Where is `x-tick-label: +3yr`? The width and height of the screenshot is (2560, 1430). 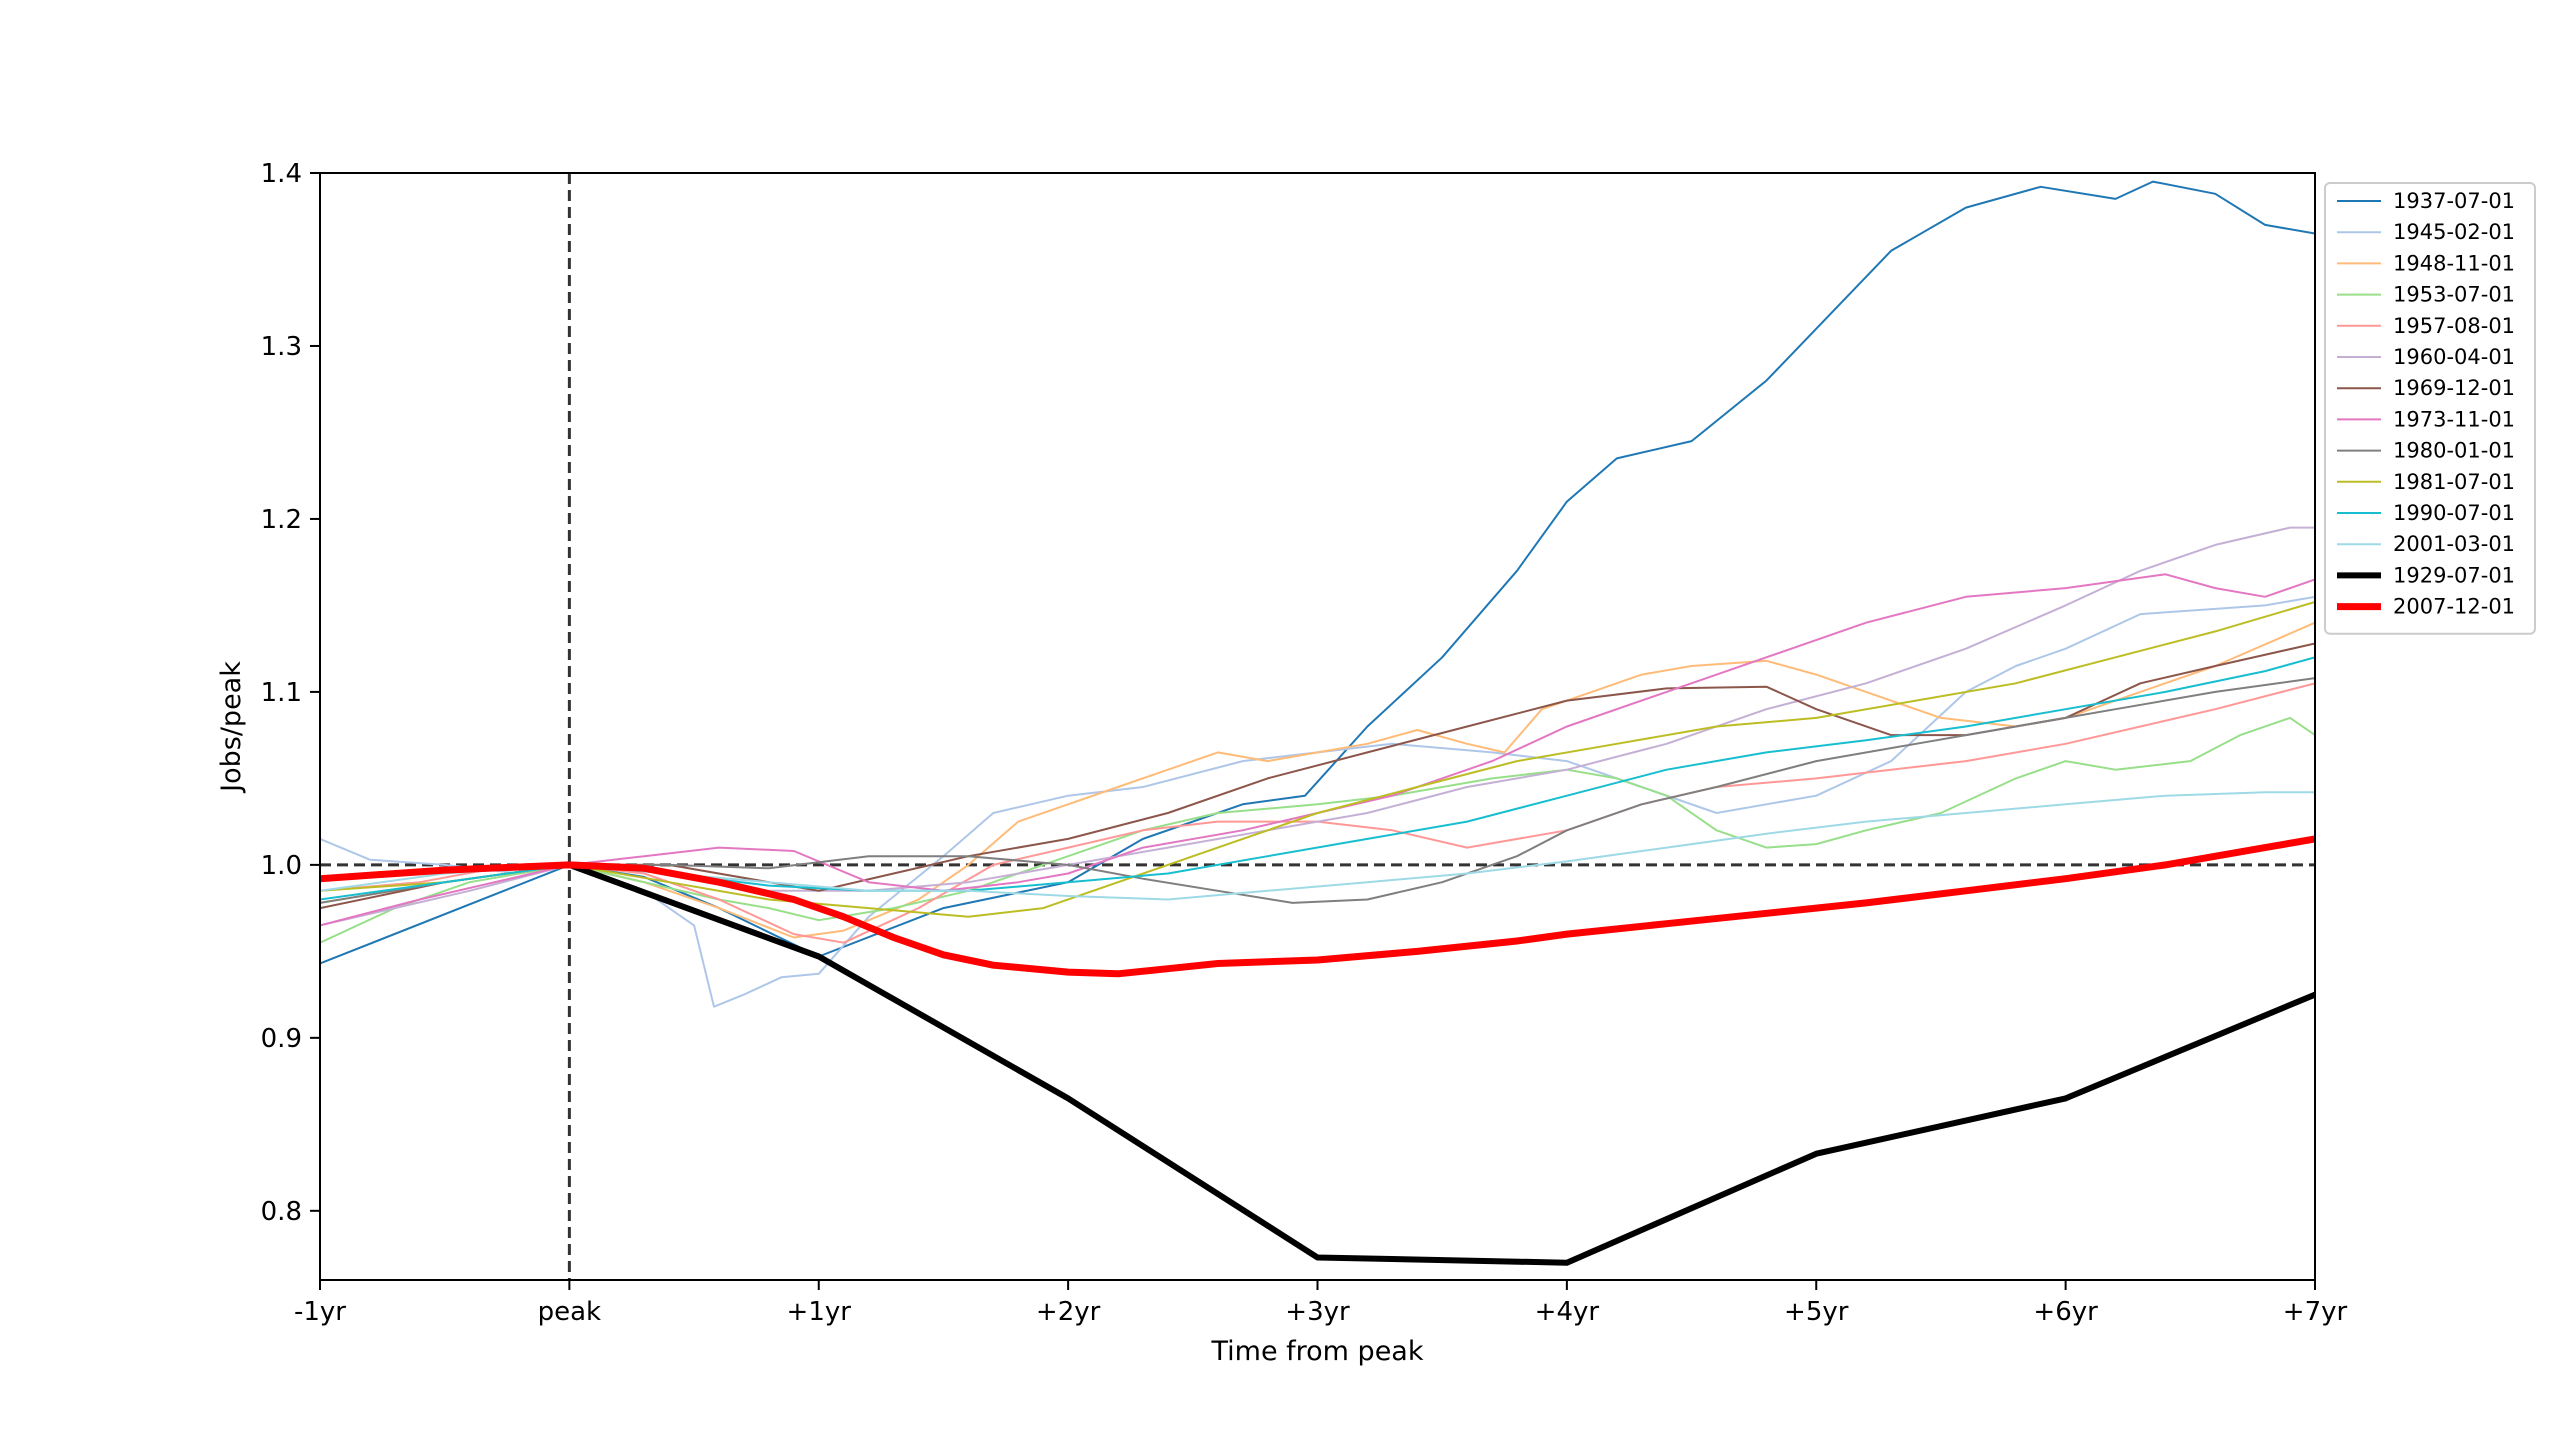 x-tick-label: +3yr is located at coordinates (1317, 1312).